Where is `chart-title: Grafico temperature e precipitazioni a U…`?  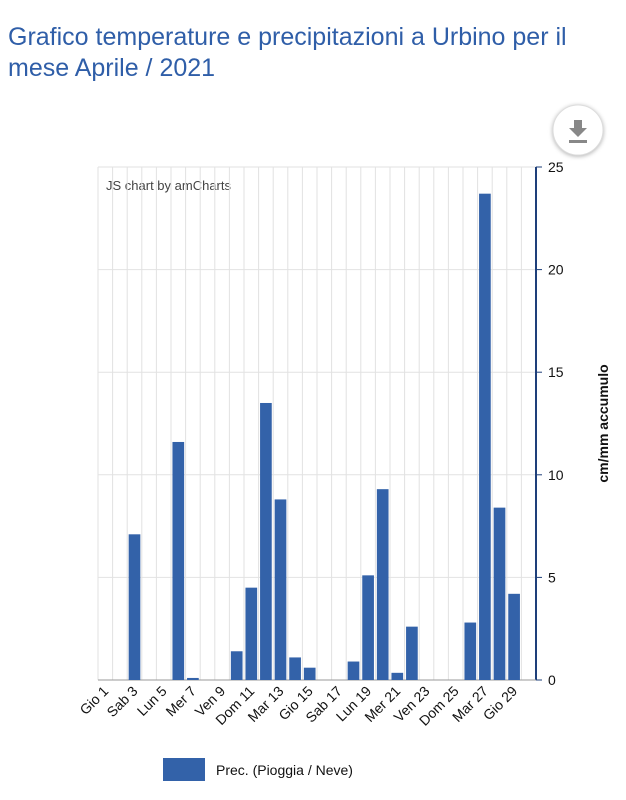
chart-title: Grafico temperature e precipitazioni a U… is located at coordinates (287, 52).